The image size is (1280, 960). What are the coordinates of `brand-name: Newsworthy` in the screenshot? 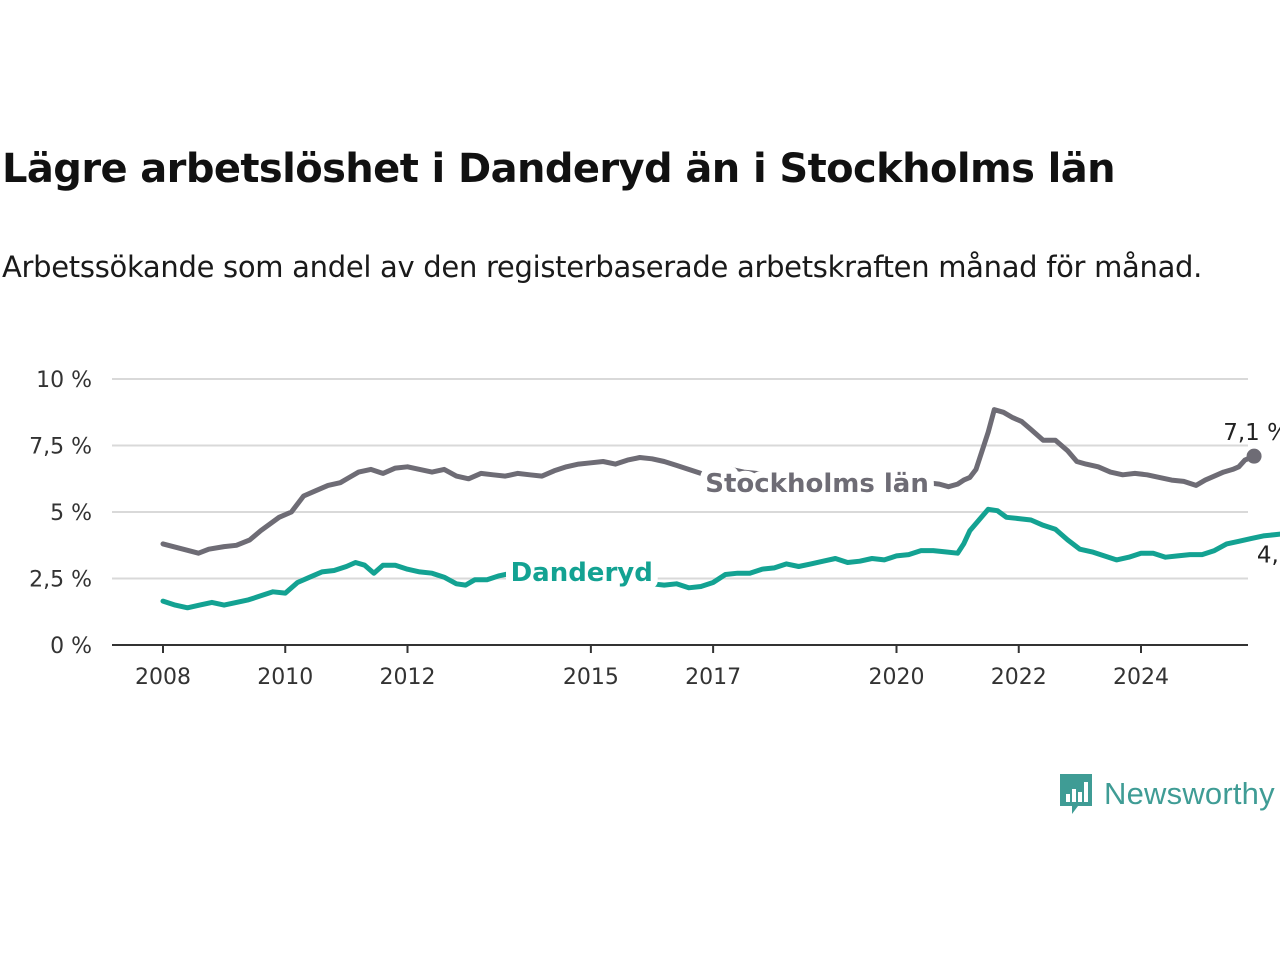 It's located at (1189, 793).